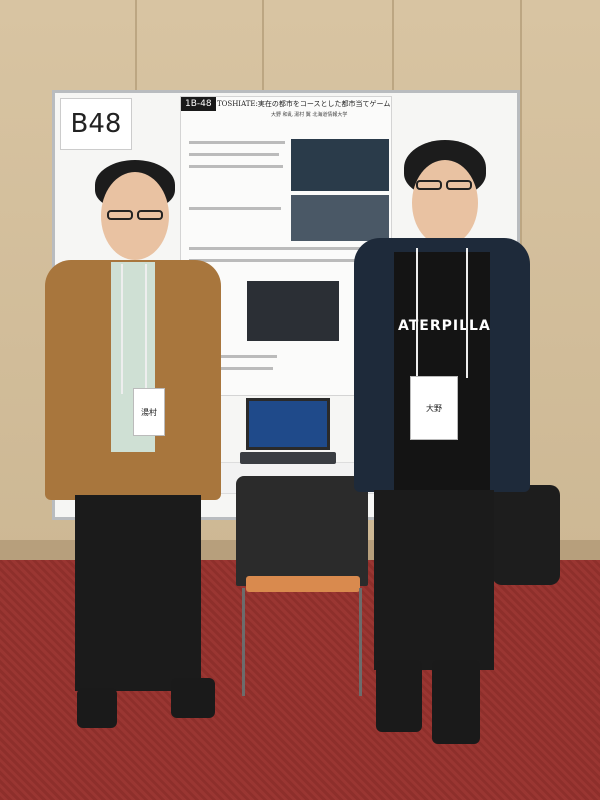 Image resolution: width=600 pixels, height=800 pixels. Describe the element at coordinates (444, 326) in the screenshot. I see `shirt-print: ATERPILLAR` at that location.